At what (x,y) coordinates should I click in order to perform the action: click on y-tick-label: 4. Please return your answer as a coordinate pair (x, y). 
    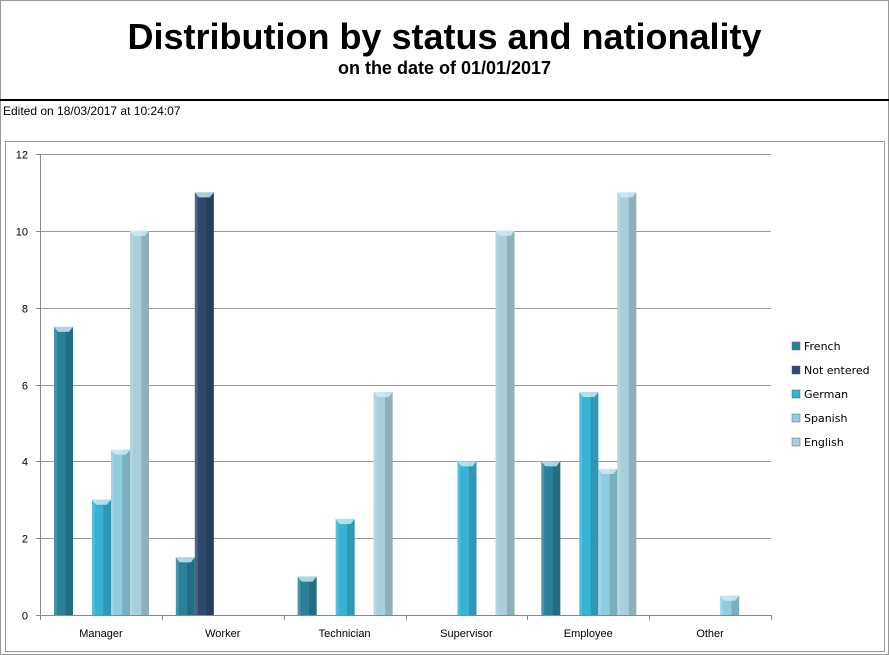
    Looking at the image, I should click on (25, 463).